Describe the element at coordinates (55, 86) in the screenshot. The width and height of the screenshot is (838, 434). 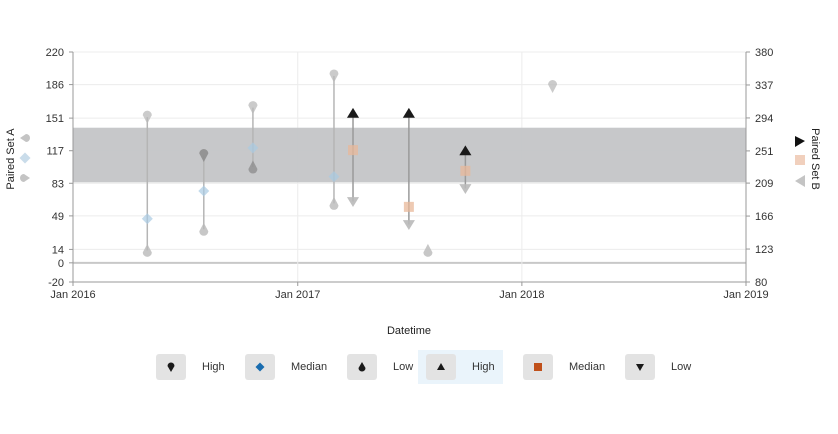
I see `y-left-tick-label: 186` at that location.